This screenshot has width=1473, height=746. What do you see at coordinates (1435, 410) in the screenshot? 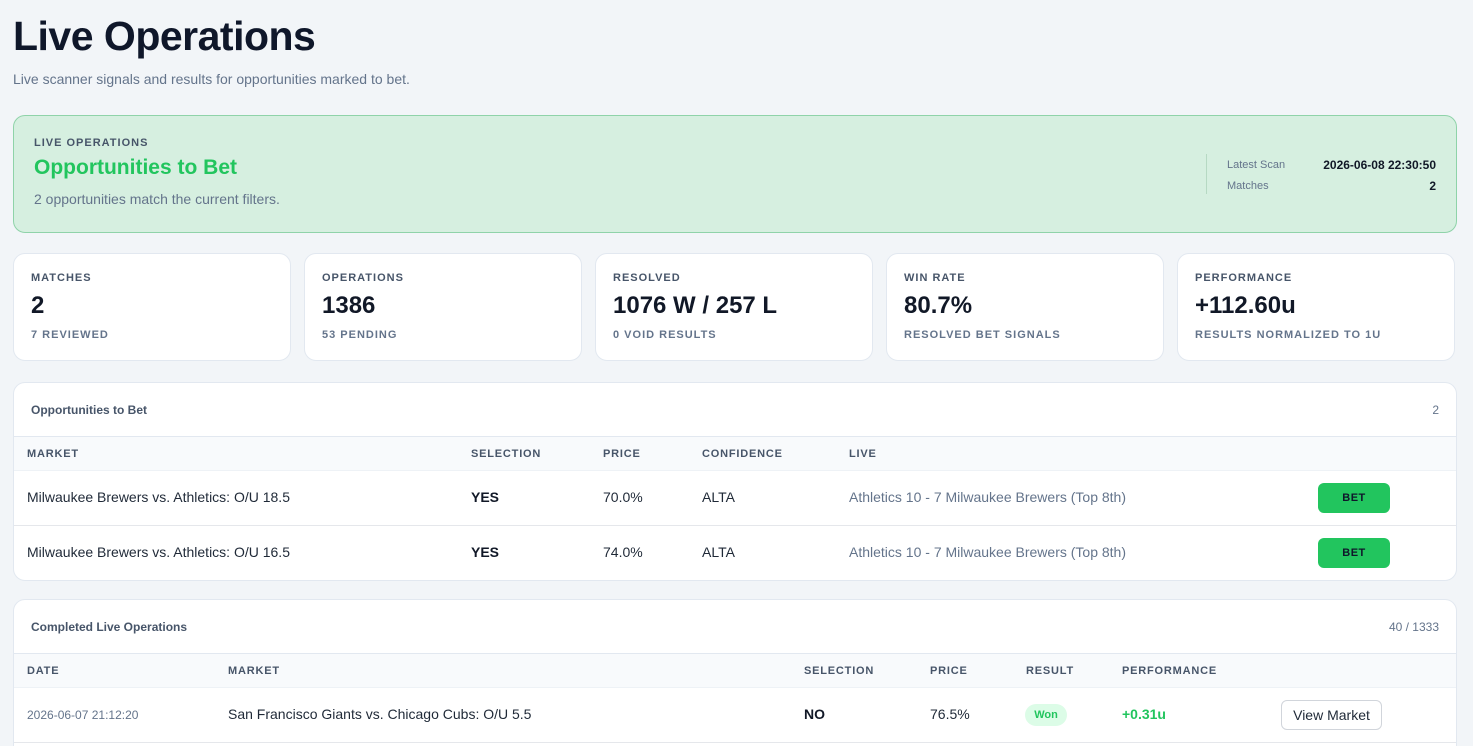
I see `panel-count: 2` at bounding box center [1435, 410].